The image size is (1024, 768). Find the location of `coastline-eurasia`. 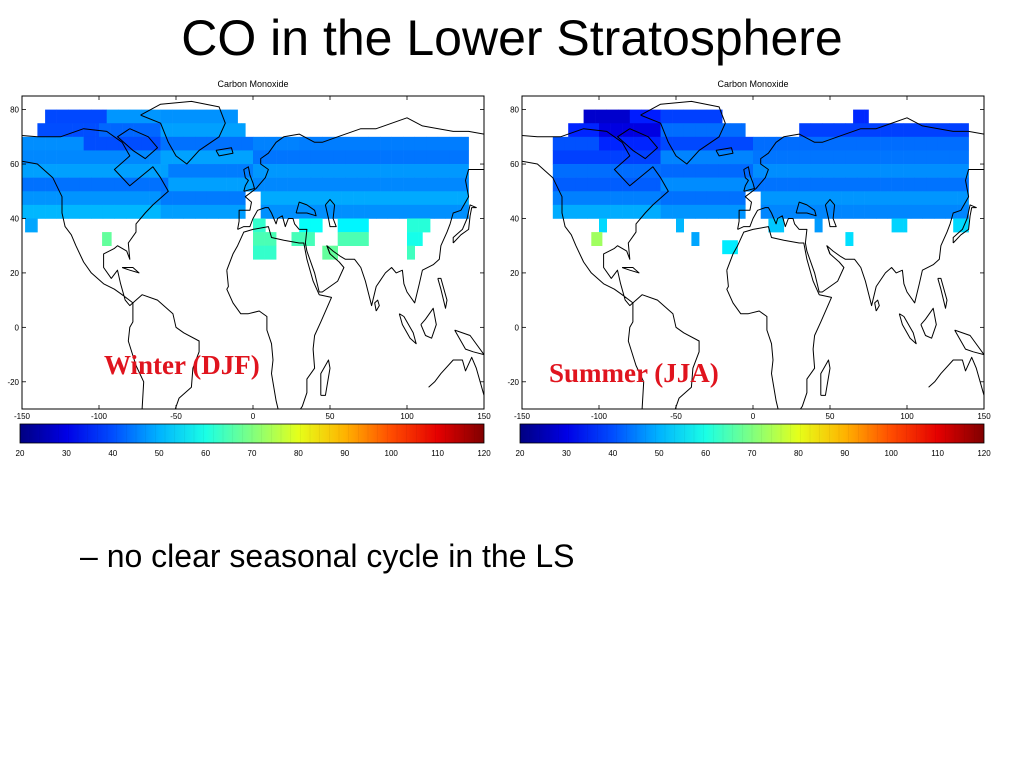

coastline-eurasia is located at coordinates (360, 212).